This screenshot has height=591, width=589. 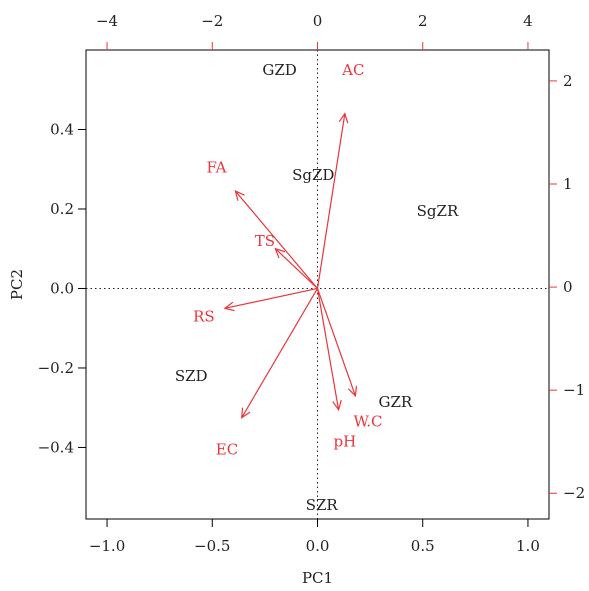 I want to click on x-tick-label: 1.0, so click(x=528, y=546).